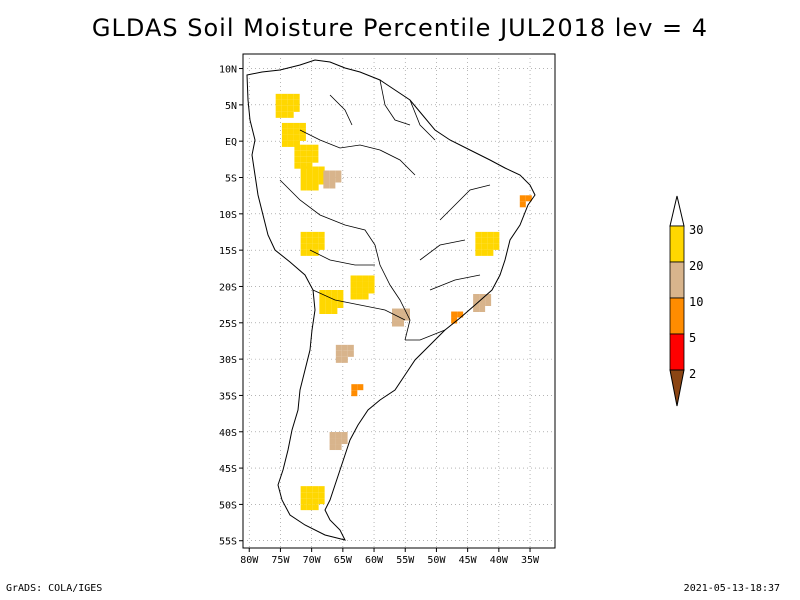 The height and width of the screenshot is (600, 800). Describe the element at coordinates (312, 560) in the screenshot. I see `x-tick-label: 70W` at that location.